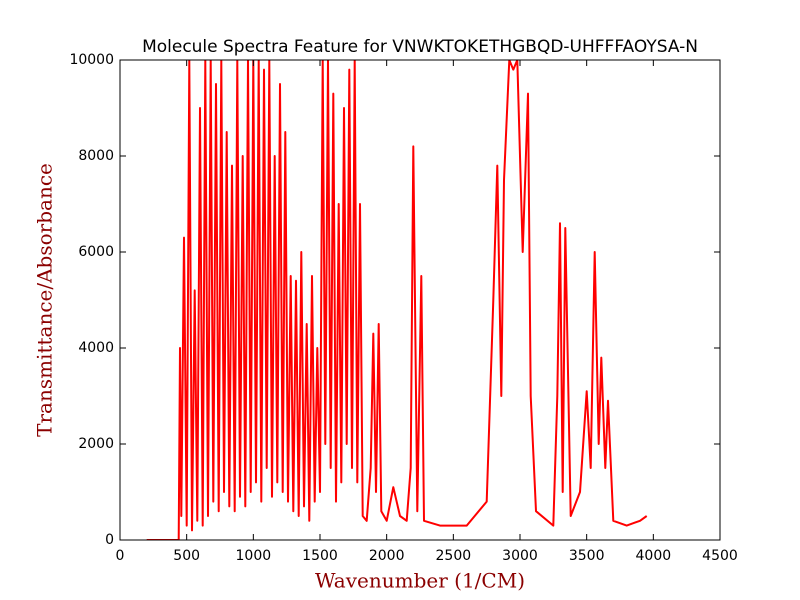 This screenshot has height=600, width=800. I want to click on x-tick-label: 3000, so click(520, 556).